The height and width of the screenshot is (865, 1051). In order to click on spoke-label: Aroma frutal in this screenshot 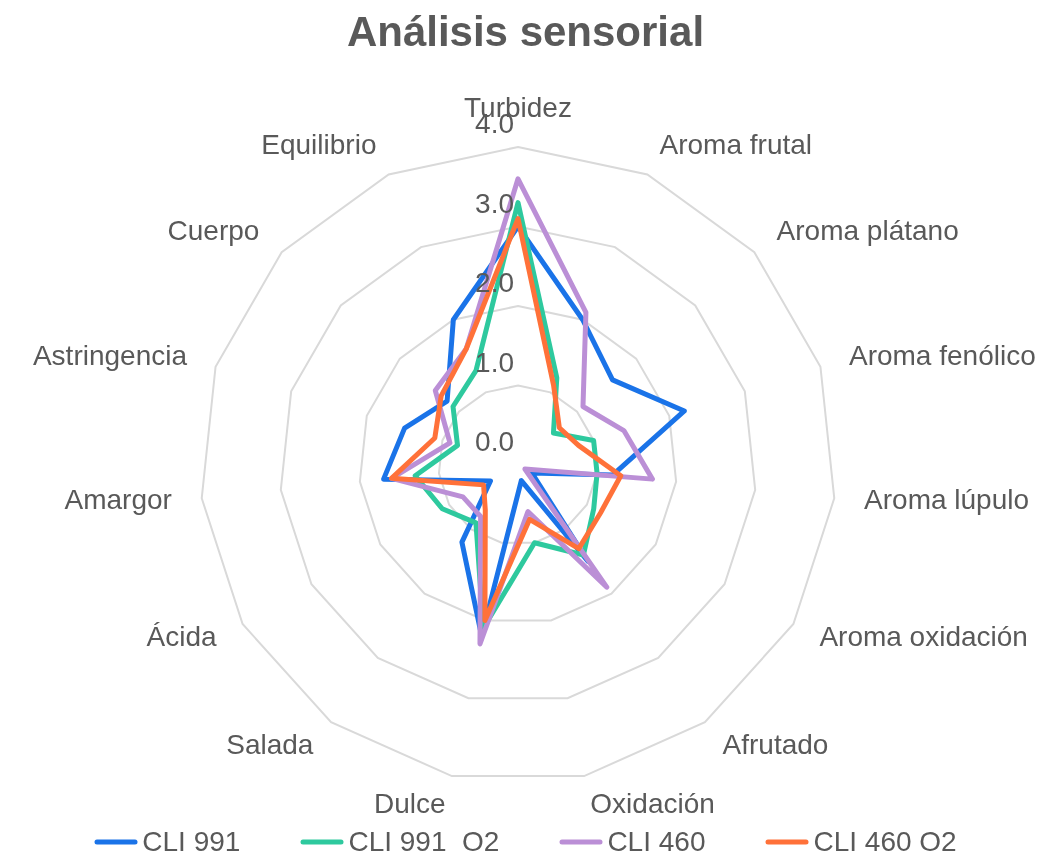, I will do `click(736, 145)`.